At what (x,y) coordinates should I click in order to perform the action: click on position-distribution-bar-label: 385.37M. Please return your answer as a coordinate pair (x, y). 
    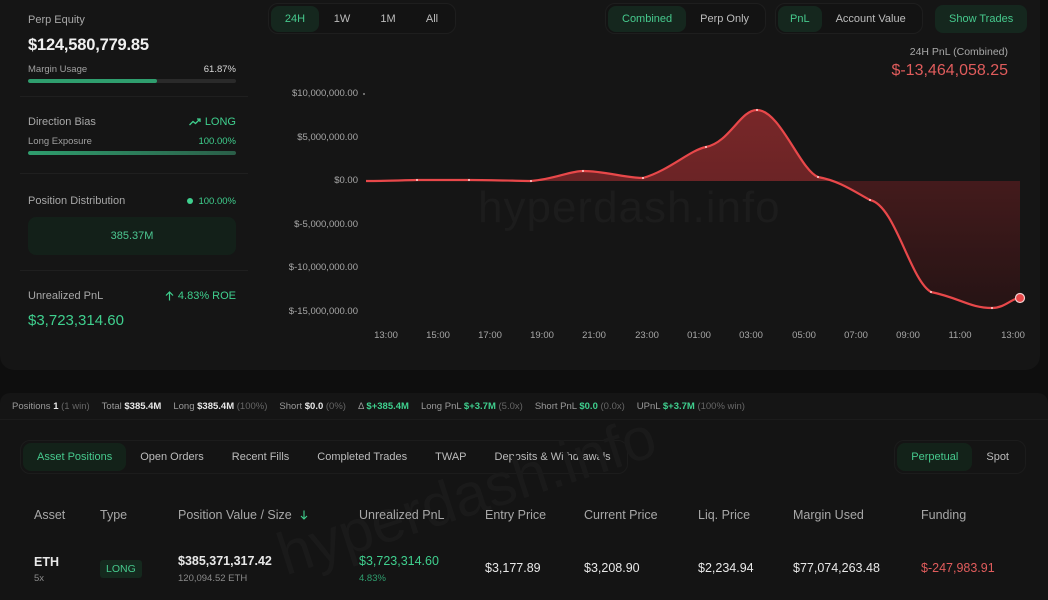
    Looking at the image, I should click on (132, 236).